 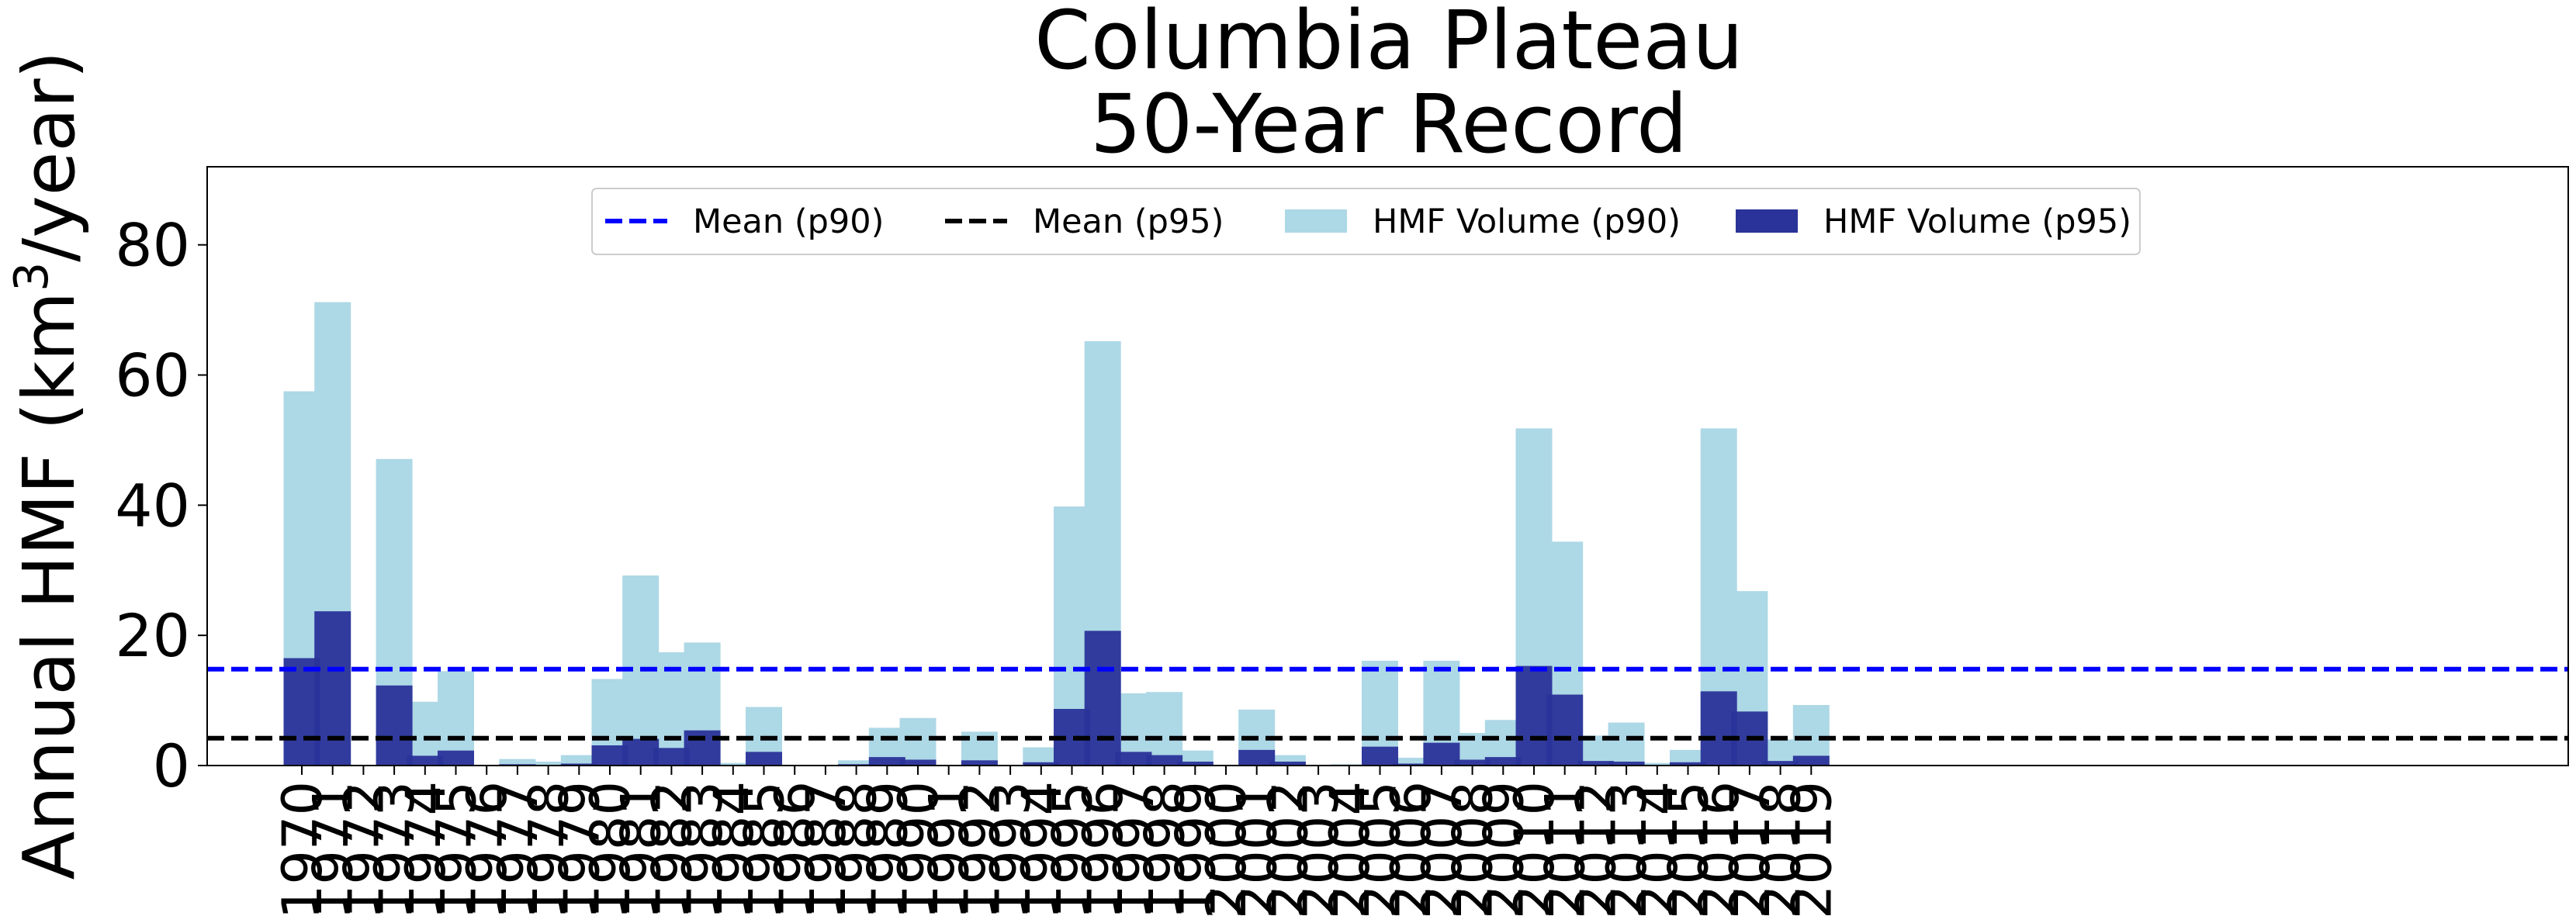 I want to click on bar-p95-2011, so click(x=1565, y=730).